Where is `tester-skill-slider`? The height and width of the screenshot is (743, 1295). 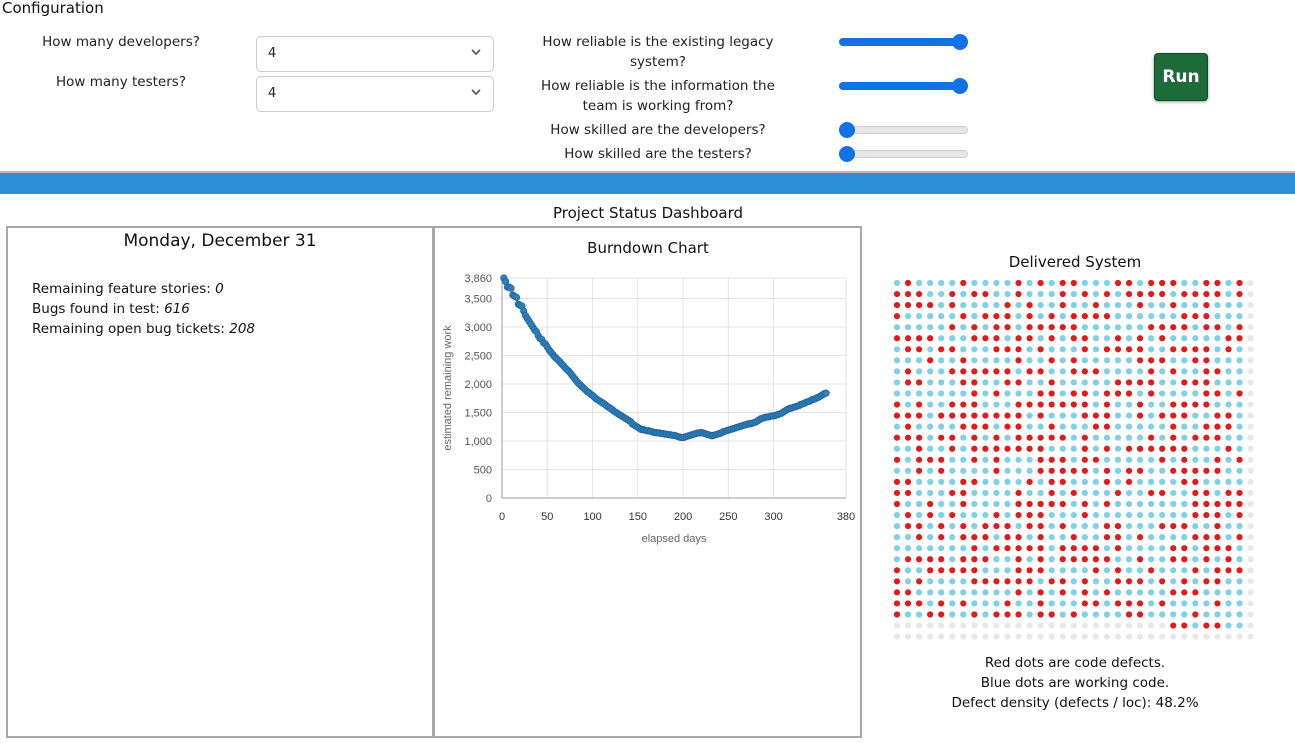
tester-skill-slider is located at coordinates (903, 154).